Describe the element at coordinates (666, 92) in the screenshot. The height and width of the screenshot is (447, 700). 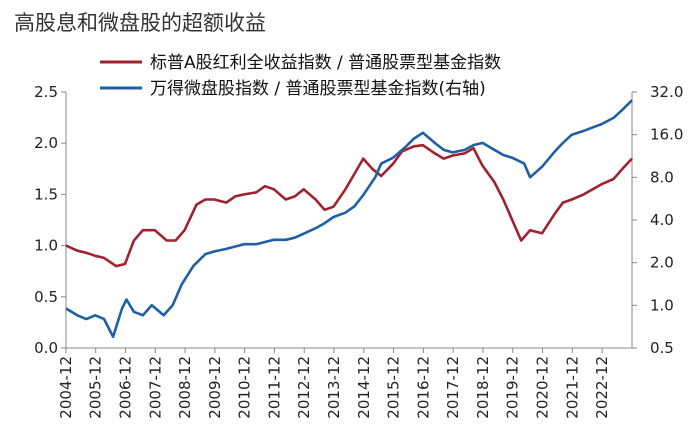
I see `right-y-tick-label: 32.0` at that location.